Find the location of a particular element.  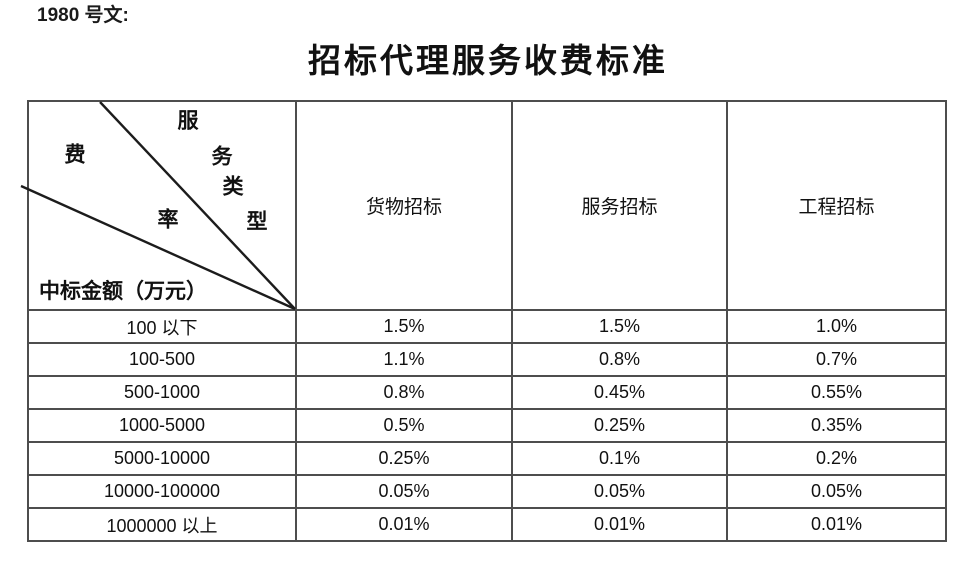

row-amount-range: 10000-100000 is located at coordinates (162, 491).